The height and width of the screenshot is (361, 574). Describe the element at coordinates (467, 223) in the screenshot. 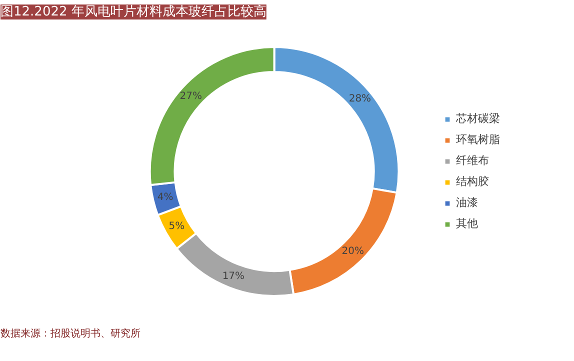

I see `legend-label: 其他` at that location.